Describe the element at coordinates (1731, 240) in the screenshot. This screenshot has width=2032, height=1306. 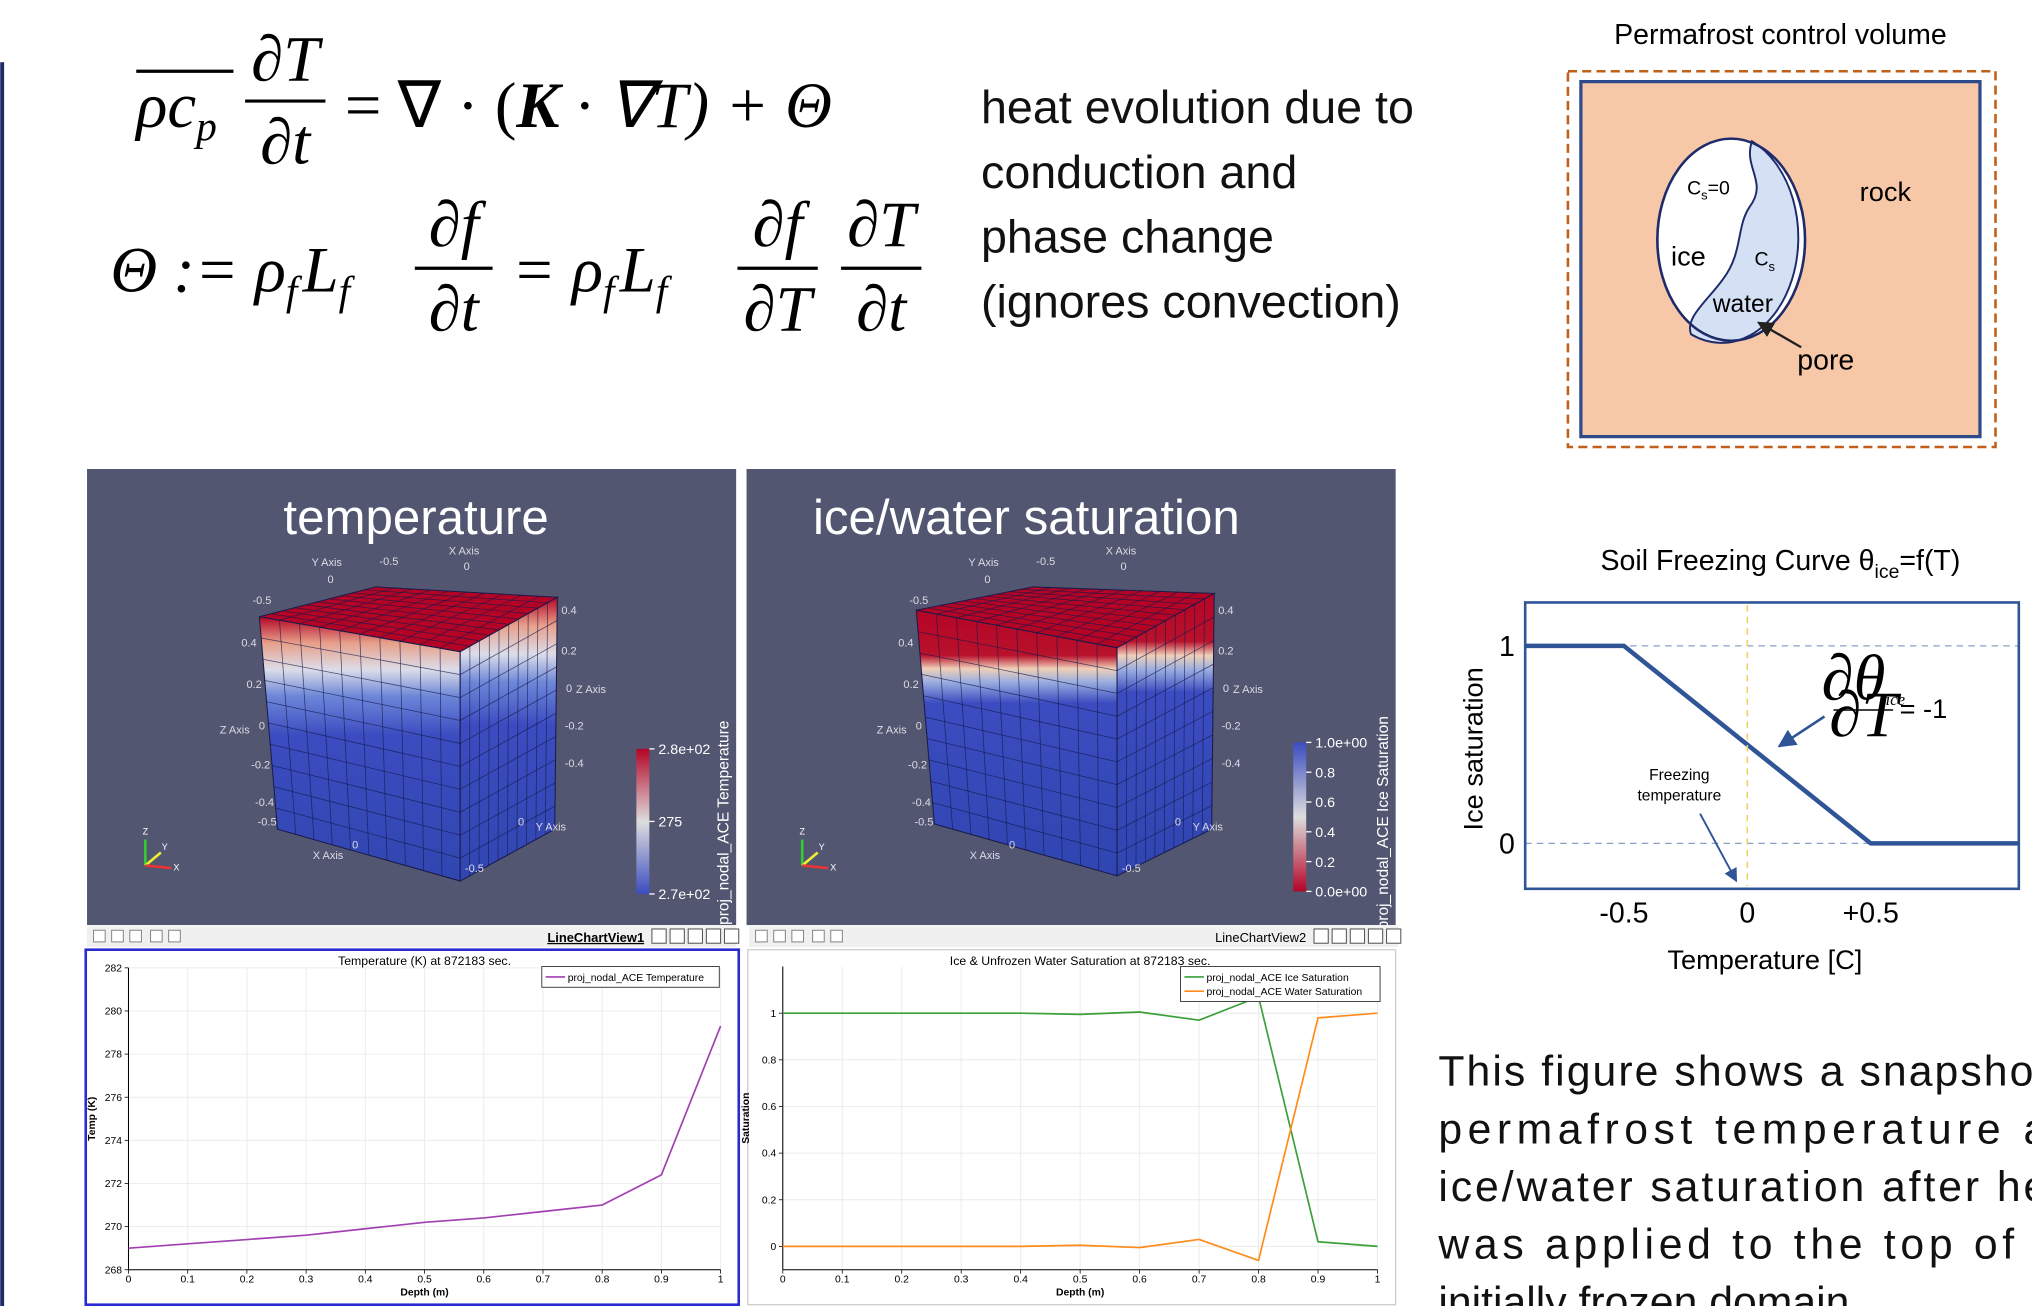
I see `pore-outline` at that location.